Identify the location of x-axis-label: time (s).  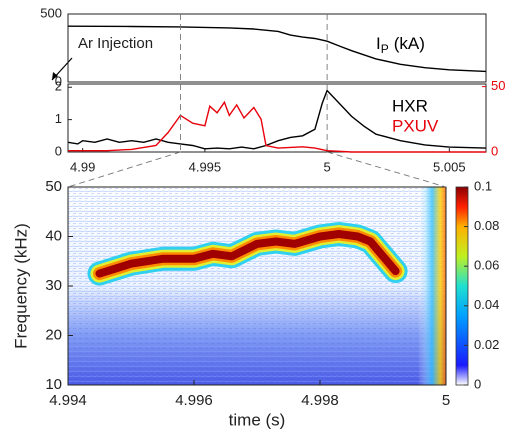
(257, 419).